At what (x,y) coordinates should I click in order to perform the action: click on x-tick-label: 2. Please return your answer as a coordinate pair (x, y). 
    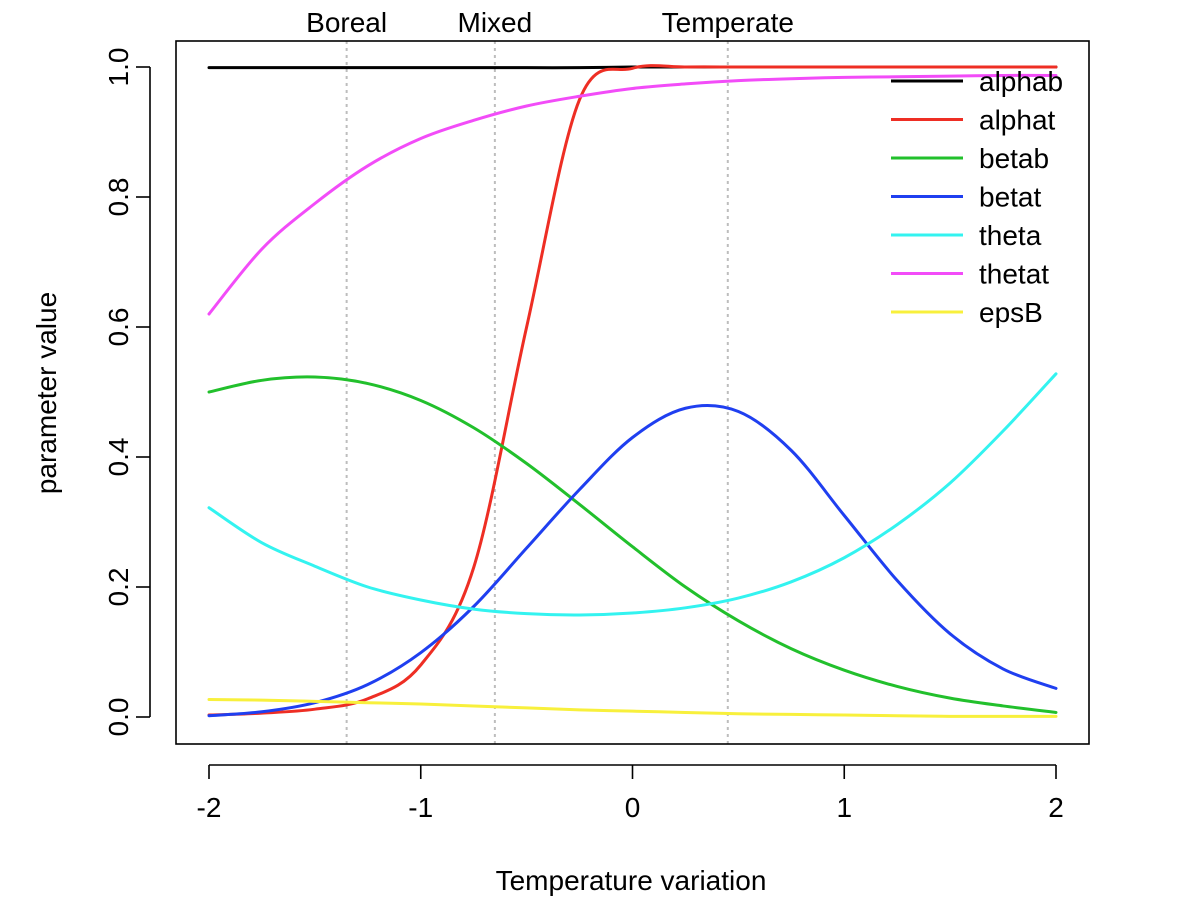
    Looking at the image, I should click on (1056, 807).